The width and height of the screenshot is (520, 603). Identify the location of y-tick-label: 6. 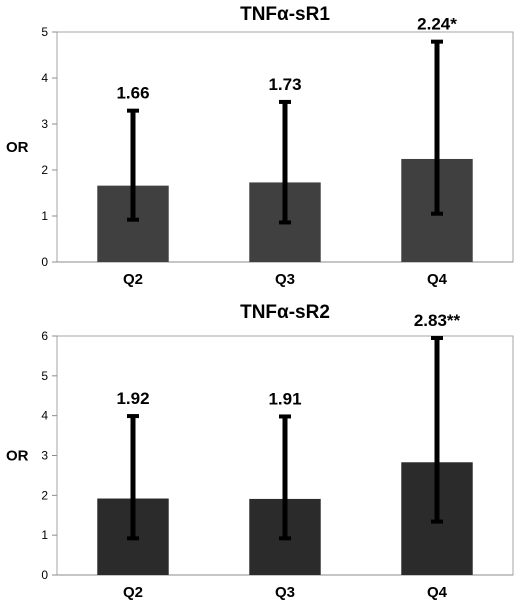
(44, 336).